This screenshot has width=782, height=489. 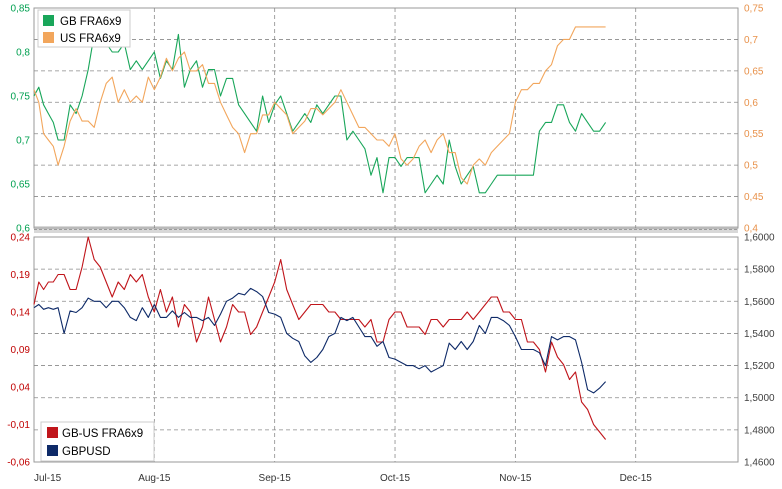 What do you see at coordinates (21, 97) in the screenshot?
I see `left-axis-tick-label: 0,75` at bounding box center [21, 97].